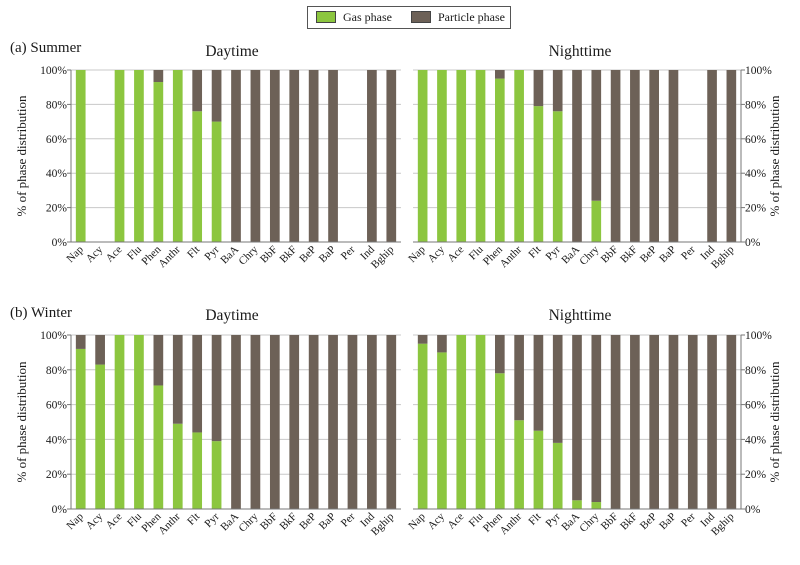 The image size is (800, 565). What do you see at coordinates (442, 344) in the screenshot?
I see `bar-particle-Acy` at bounding box center [442, 344].